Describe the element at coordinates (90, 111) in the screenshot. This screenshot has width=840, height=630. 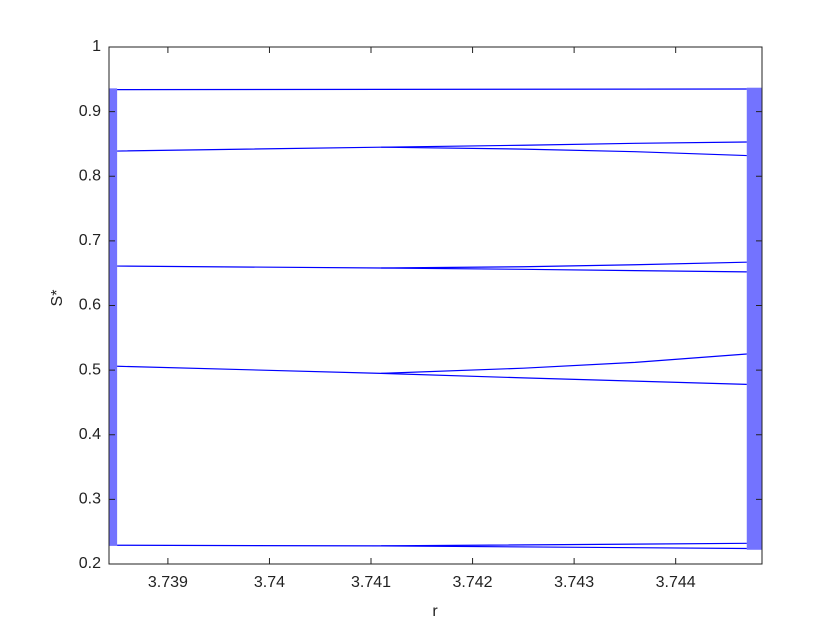
I see `y-tick-label: 0.9` at that location.